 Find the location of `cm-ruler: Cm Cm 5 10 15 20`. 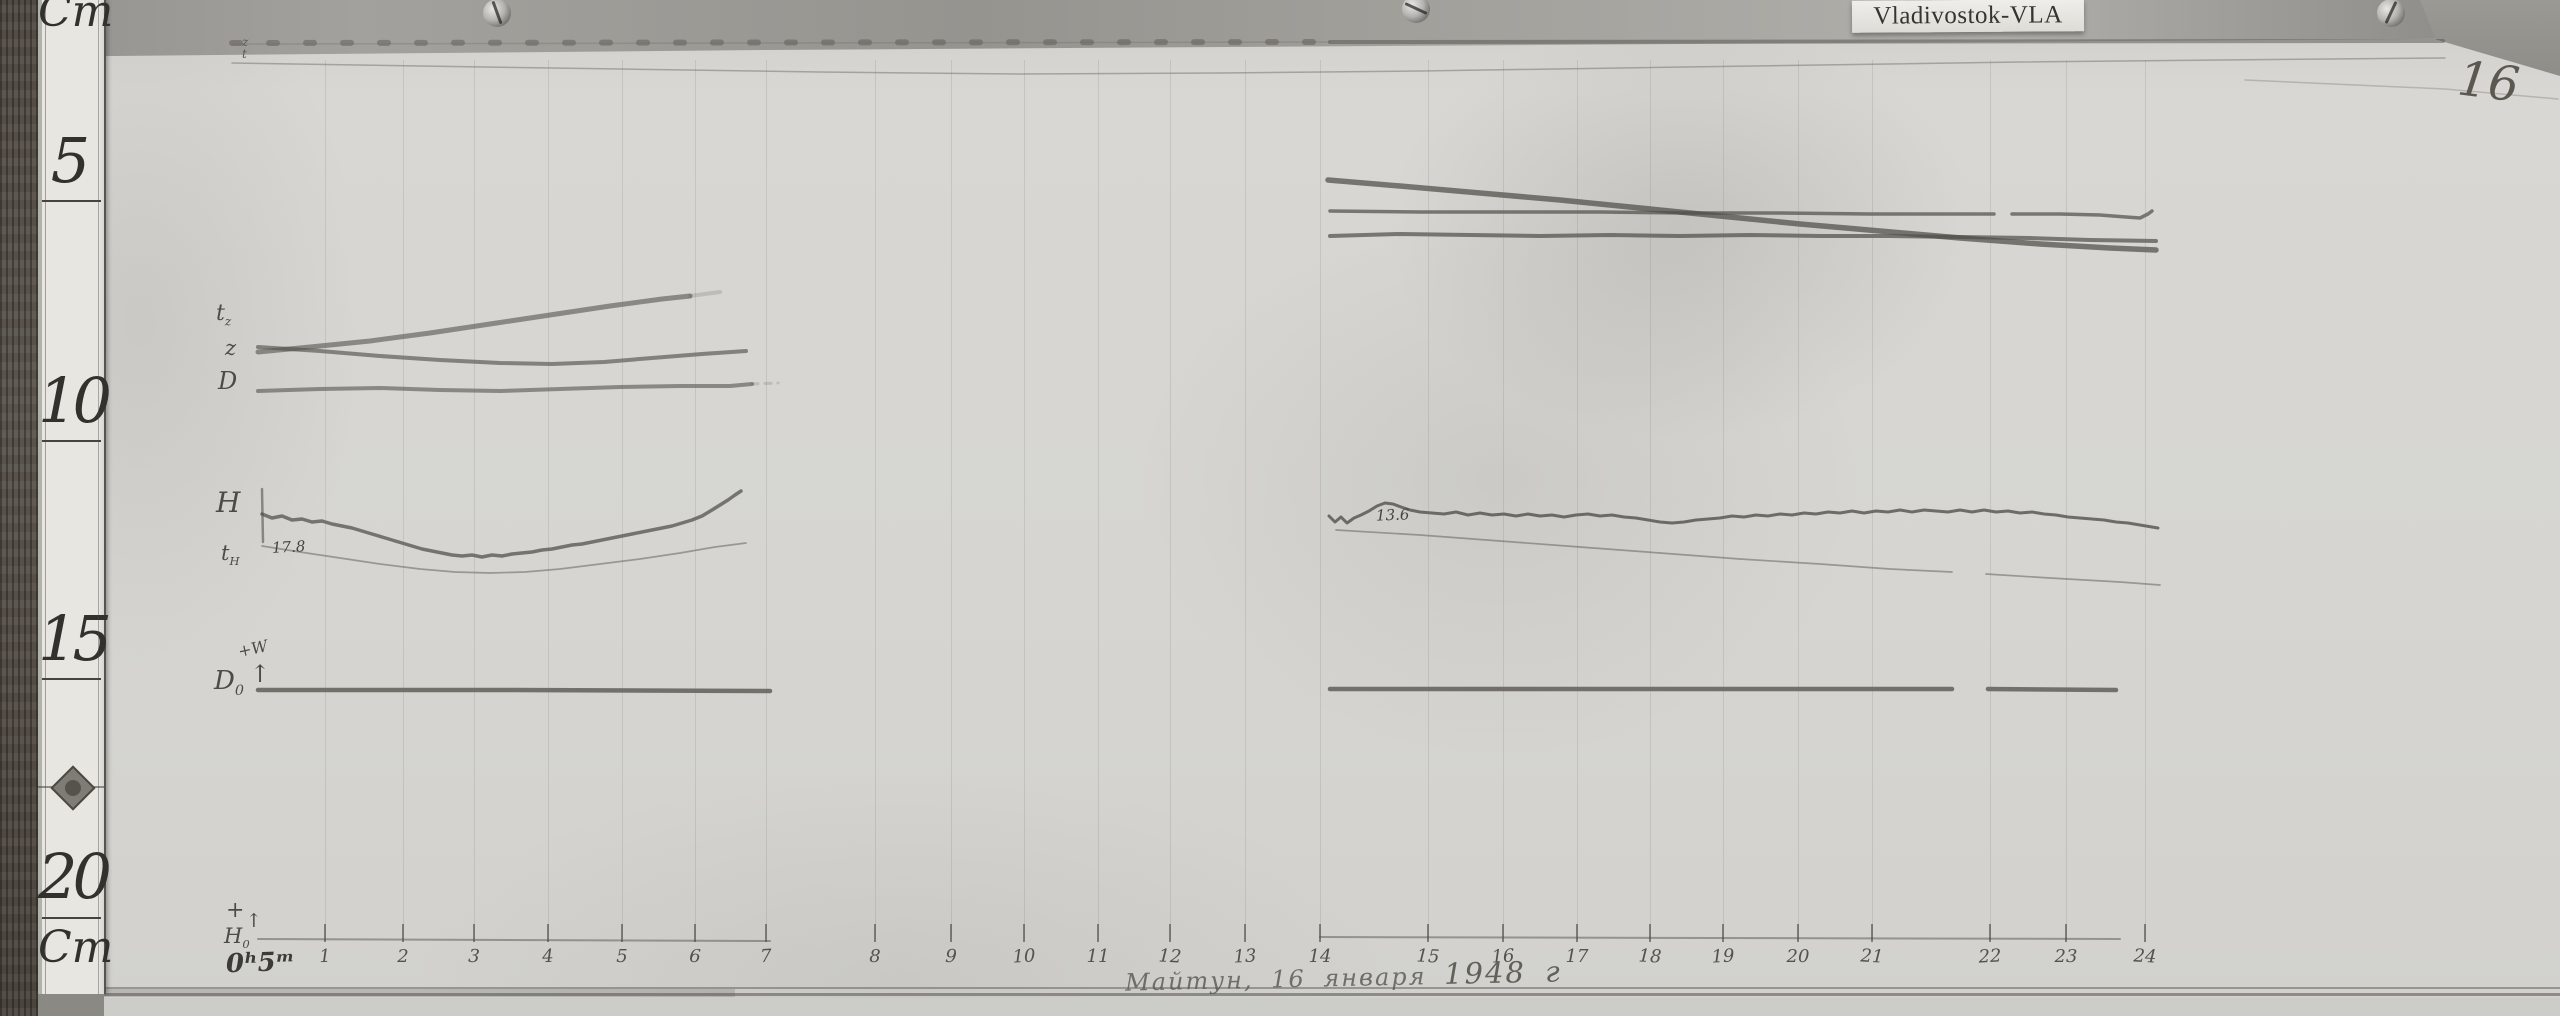

cm-ruler: Cm Cm 5 10 15 20 is located at coordinates (76, 497).